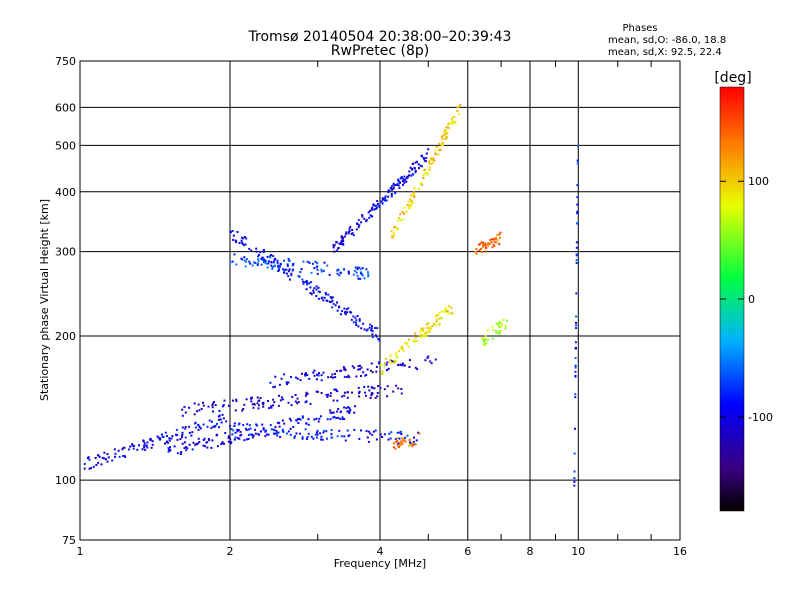  I want to click on y-tick-label: 200, so click(65, 336).